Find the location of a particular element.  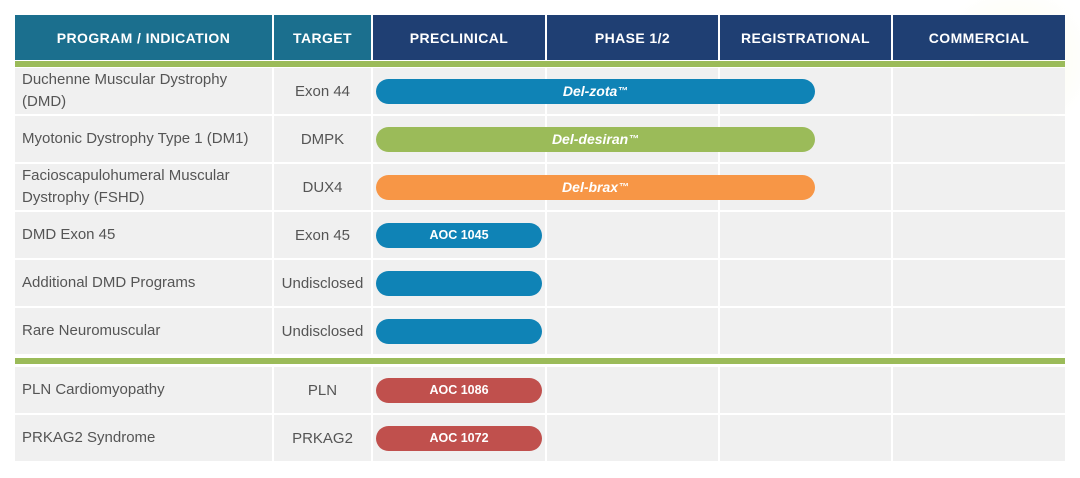

pipeline-bar: Del-zota ™ is located at coordinates (596, 91).